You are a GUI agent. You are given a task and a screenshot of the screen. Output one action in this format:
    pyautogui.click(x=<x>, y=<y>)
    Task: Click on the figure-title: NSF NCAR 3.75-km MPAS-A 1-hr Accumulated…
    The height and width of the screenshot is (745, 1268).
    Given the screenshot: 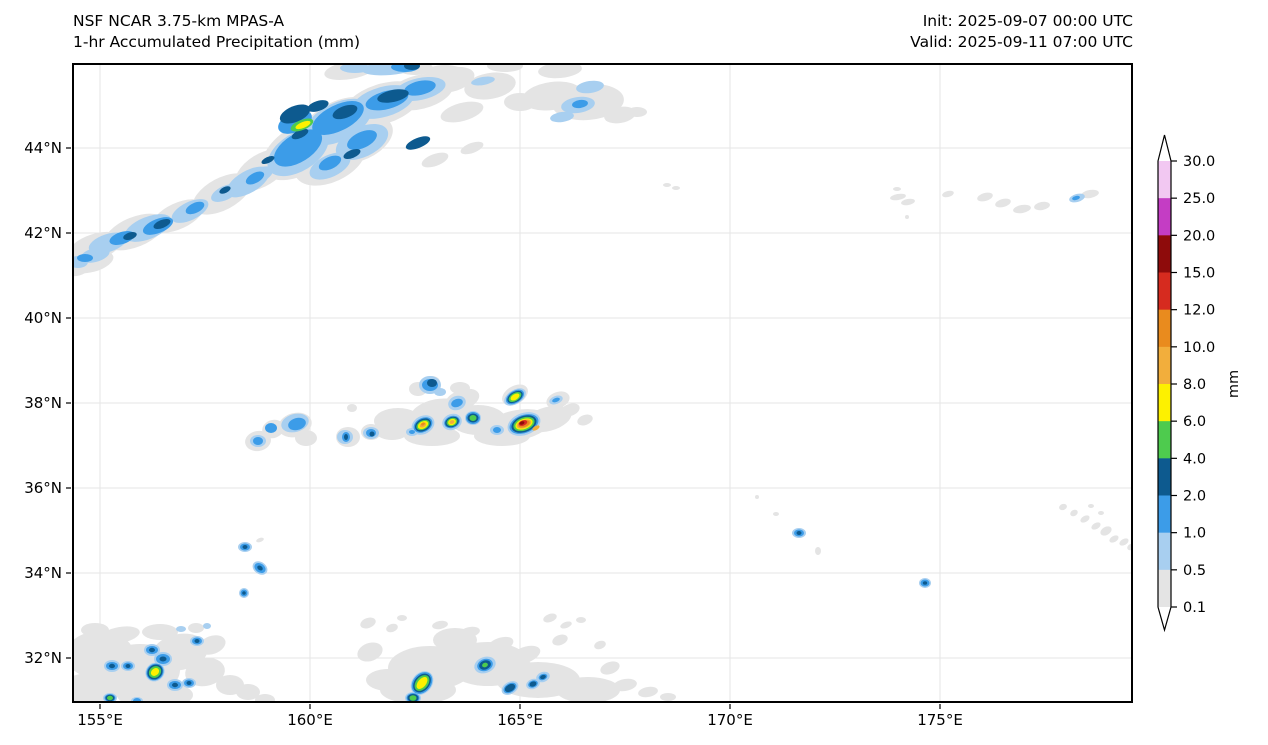 What is the action you would take?
    pyautogui.click(x=216, y=32)
    